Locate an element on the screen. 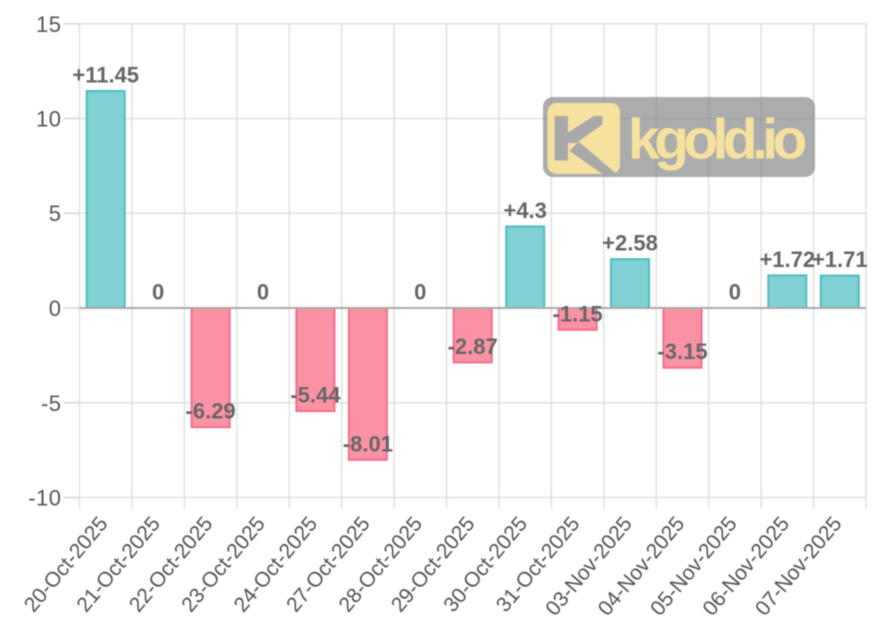 This screenshot has width=887, height=627. svg-text: 5 is located at coordinates (55, 213).